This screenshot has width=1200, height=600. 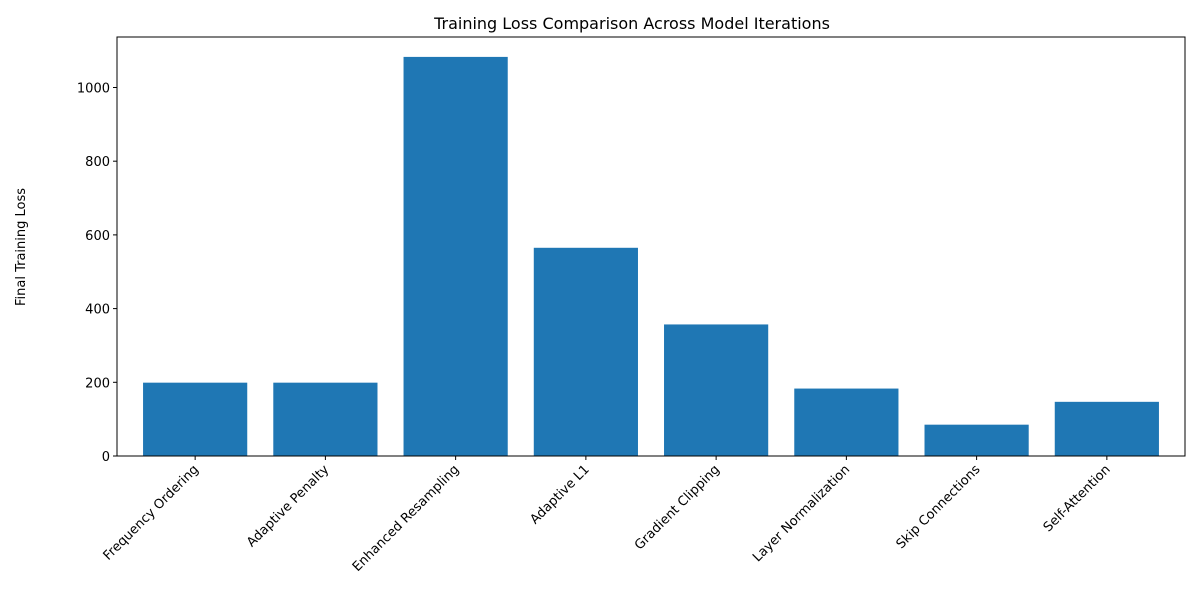 I want to click on x-tick-label: Adaptive L1, so click(x=560, y=494).